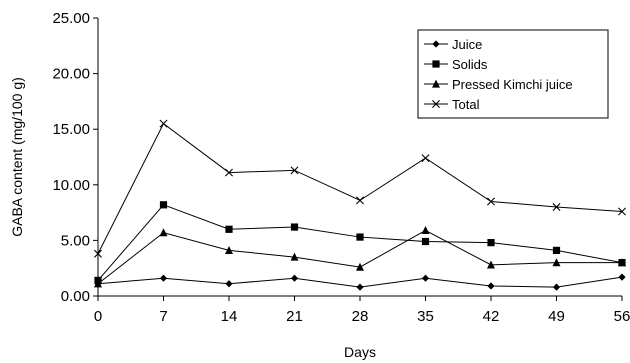 This screenshot has width=630, height=363. I want to click on legend-entry: Solids, so click(456, 64).